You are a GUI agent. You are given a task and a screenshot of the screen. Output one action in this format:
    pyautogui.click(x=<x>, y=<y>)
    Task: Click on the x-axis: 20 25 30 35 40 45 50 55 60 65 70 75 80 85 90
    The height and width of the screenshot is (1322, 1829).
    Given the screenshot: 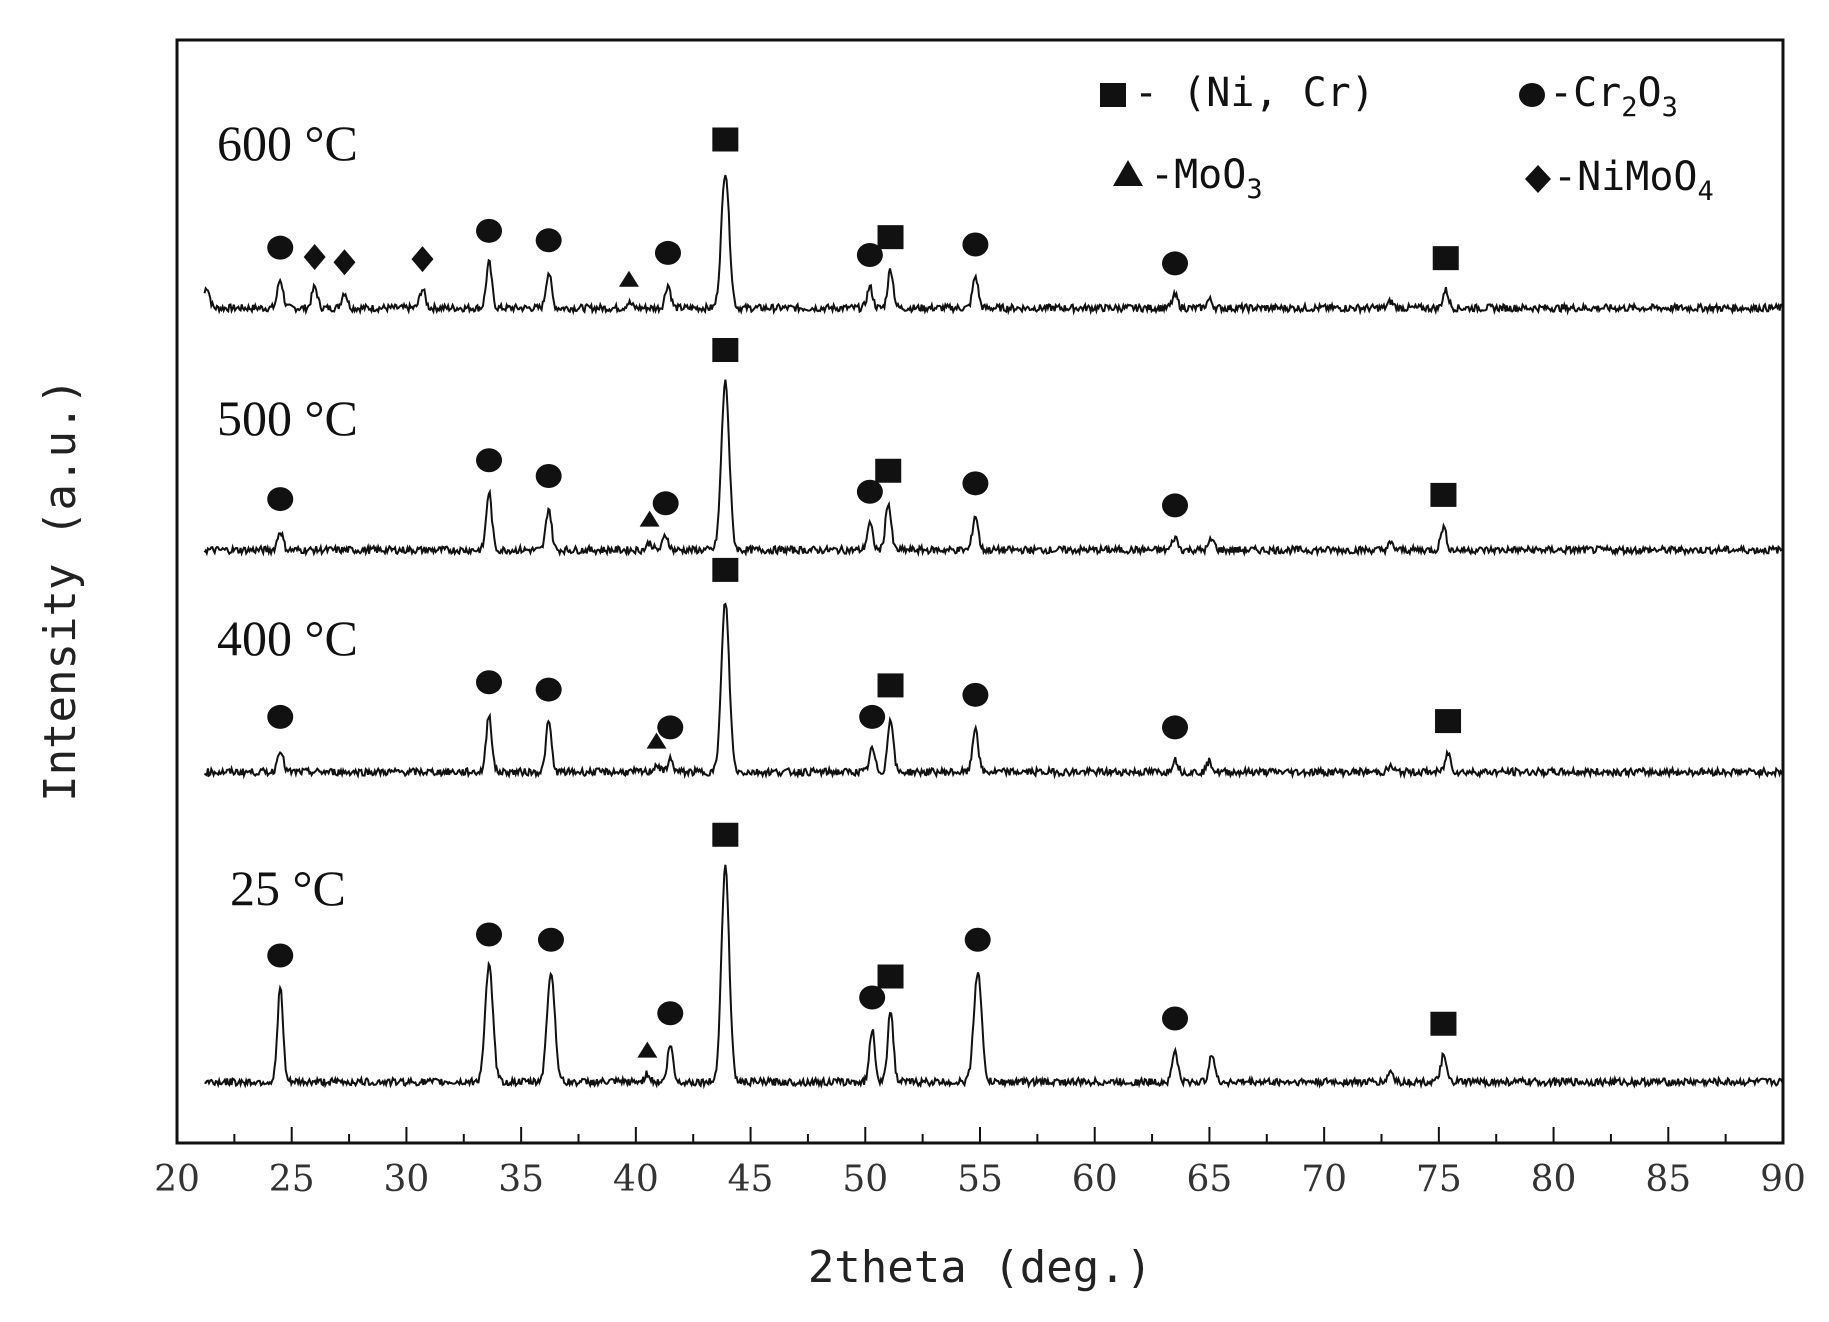 What is the action you would take?
    pyautogui.click(x=980, y=1163)
    